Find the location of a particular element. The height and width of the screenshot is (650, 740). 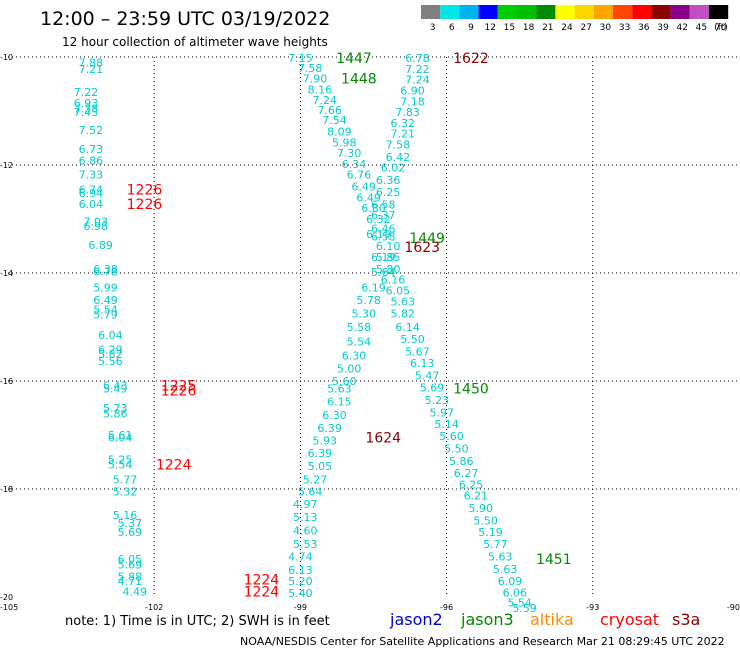

wave-height-label: 5.00 is located at coordinates (349, 369).